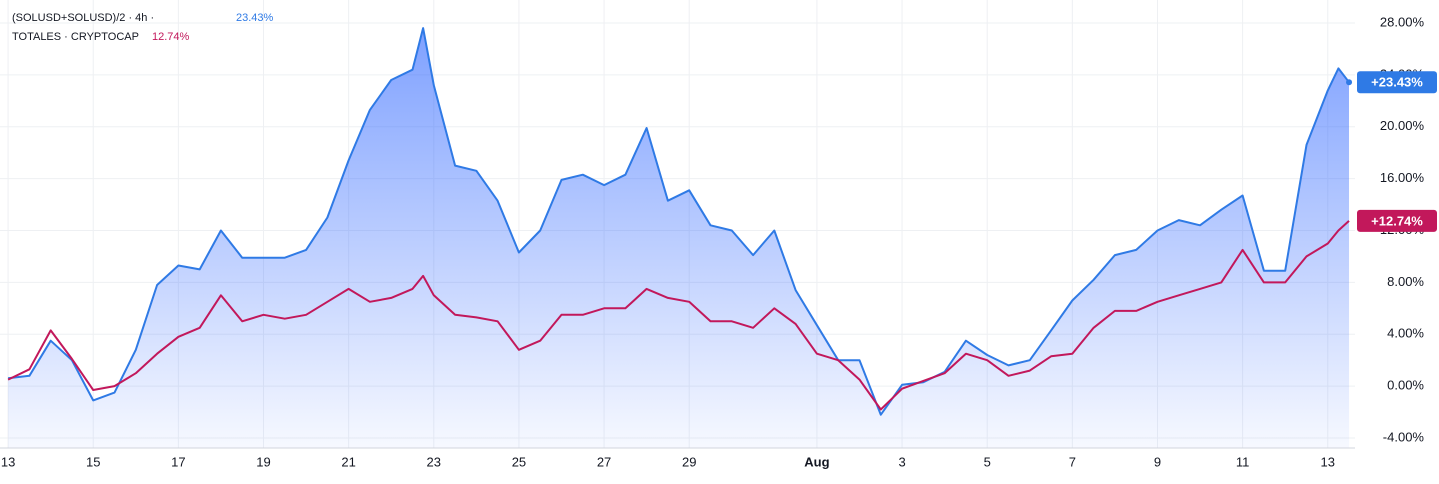 This screenshot has width=1439, height=484. Describe the element at coordinates (348, 461) in the screenshot. I see `x-tick-label: 21` at that location.